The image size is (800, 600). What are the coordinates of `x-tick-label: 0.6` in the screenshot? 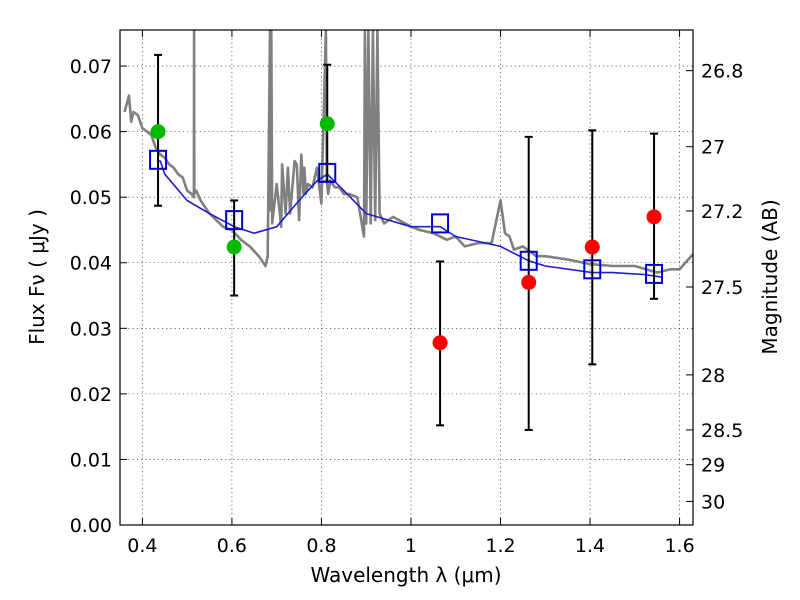 It's located at (232, 546).